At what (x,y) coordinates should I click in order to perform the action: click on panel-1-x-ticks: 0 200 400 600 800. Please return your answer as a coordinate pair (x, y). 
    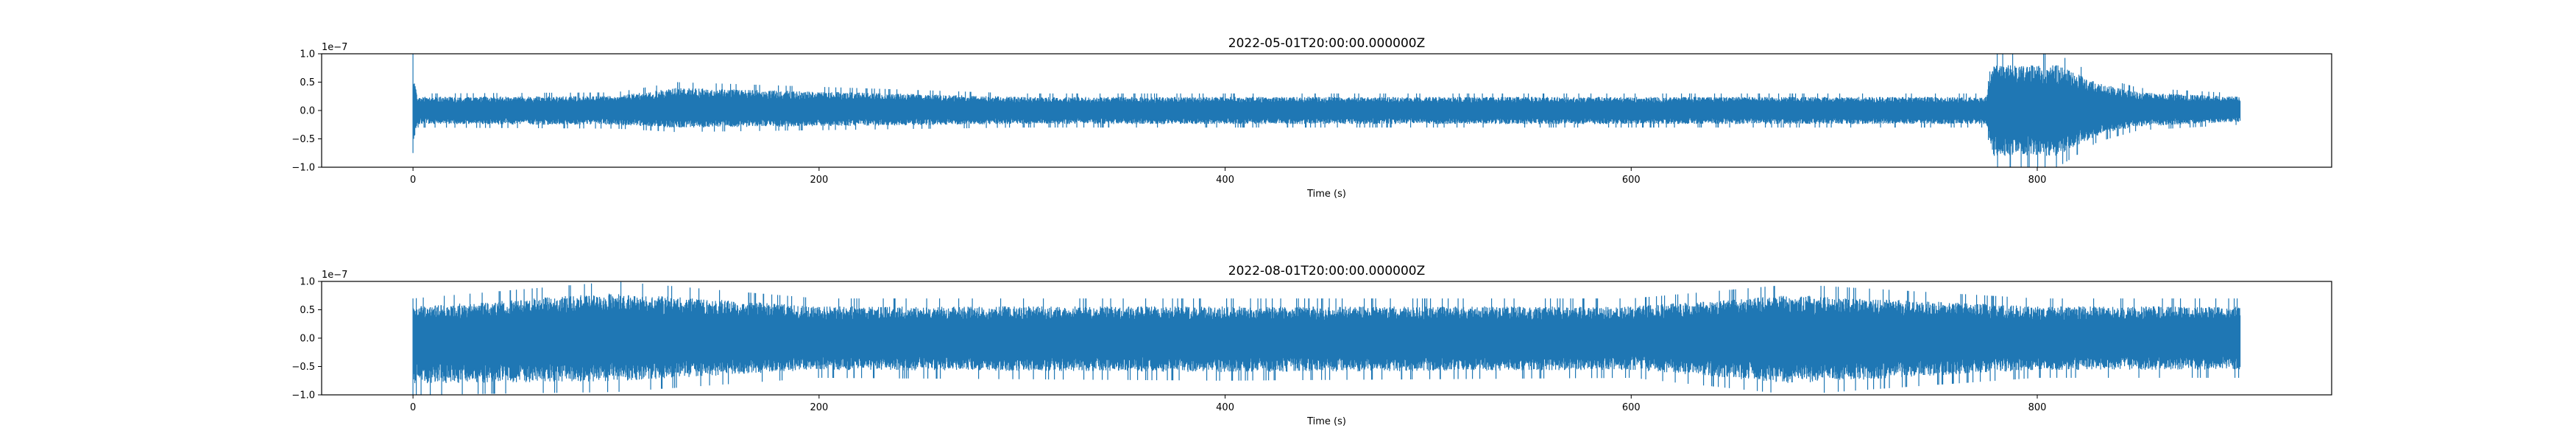
    Looking at the image, I should click on (1228, 177).